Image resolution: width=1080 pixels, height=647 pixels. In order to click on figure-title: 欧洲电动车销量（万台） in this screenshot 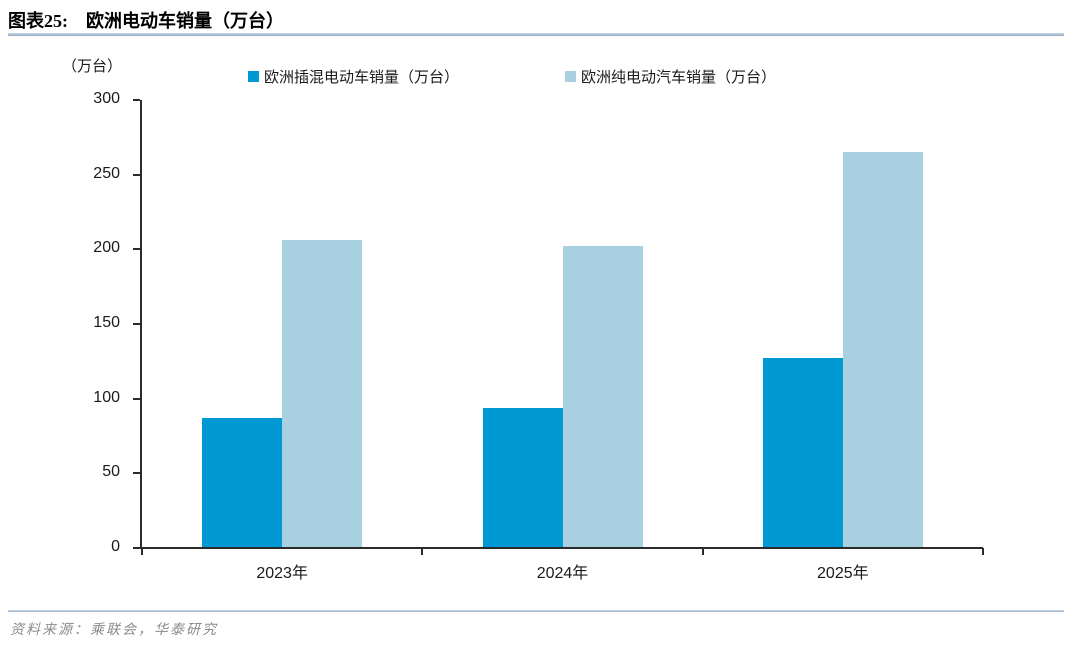, I will do `click(185, 21)`.